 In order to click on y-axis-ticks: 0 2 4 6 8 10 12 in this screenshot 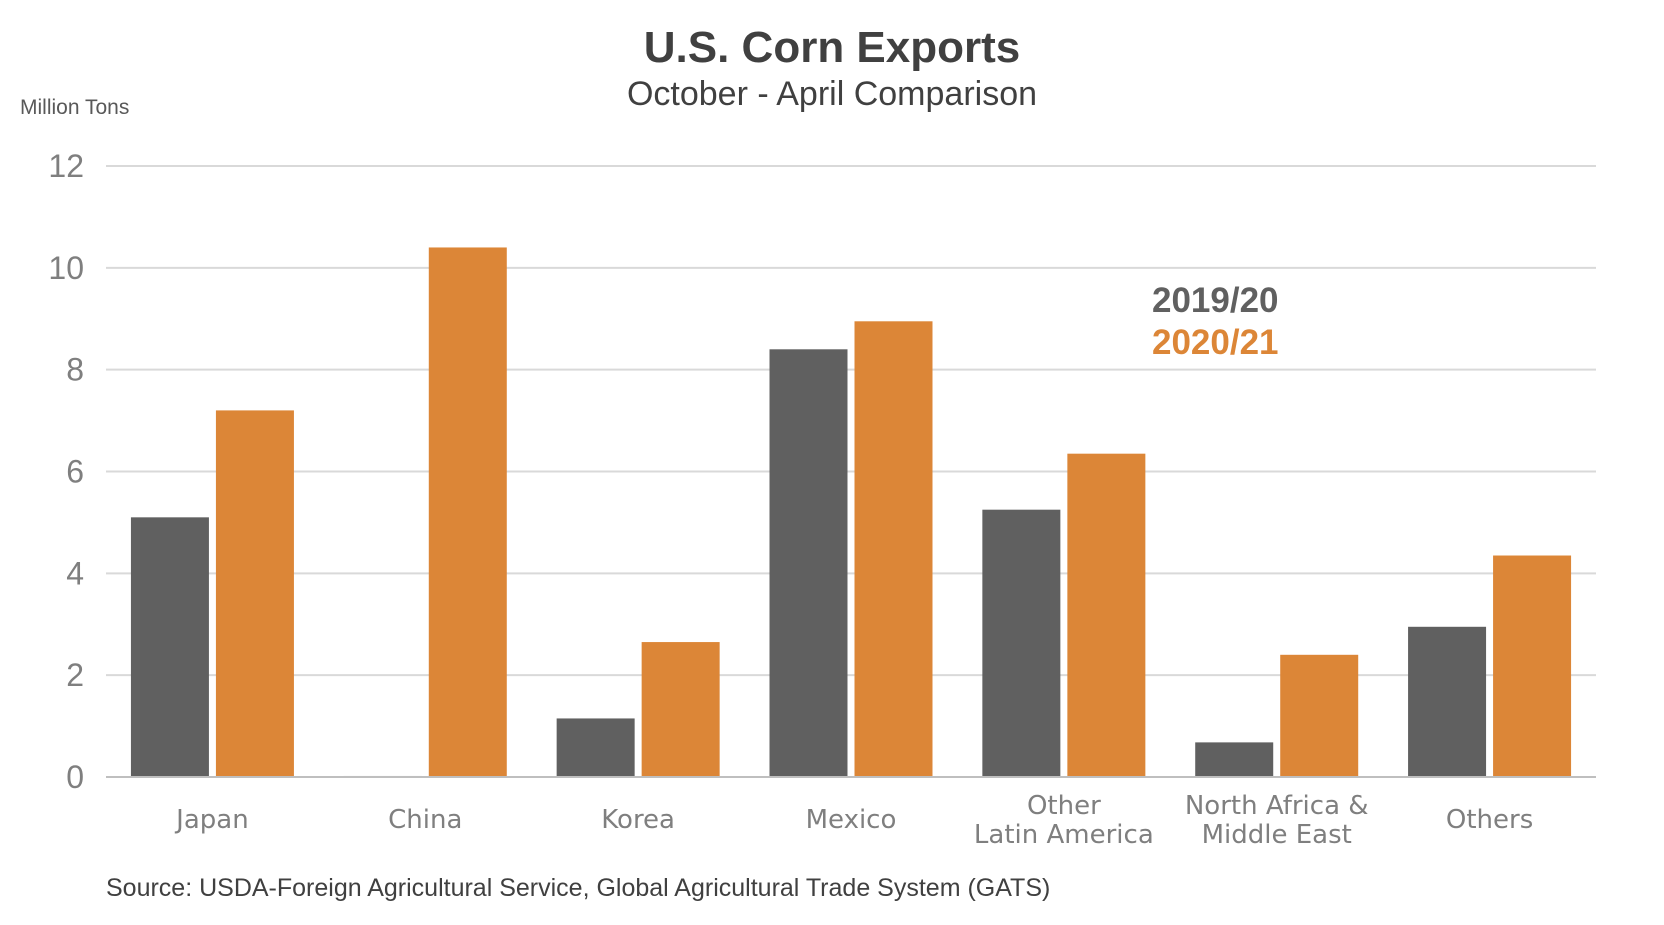, I will do `click(66, 471)`.